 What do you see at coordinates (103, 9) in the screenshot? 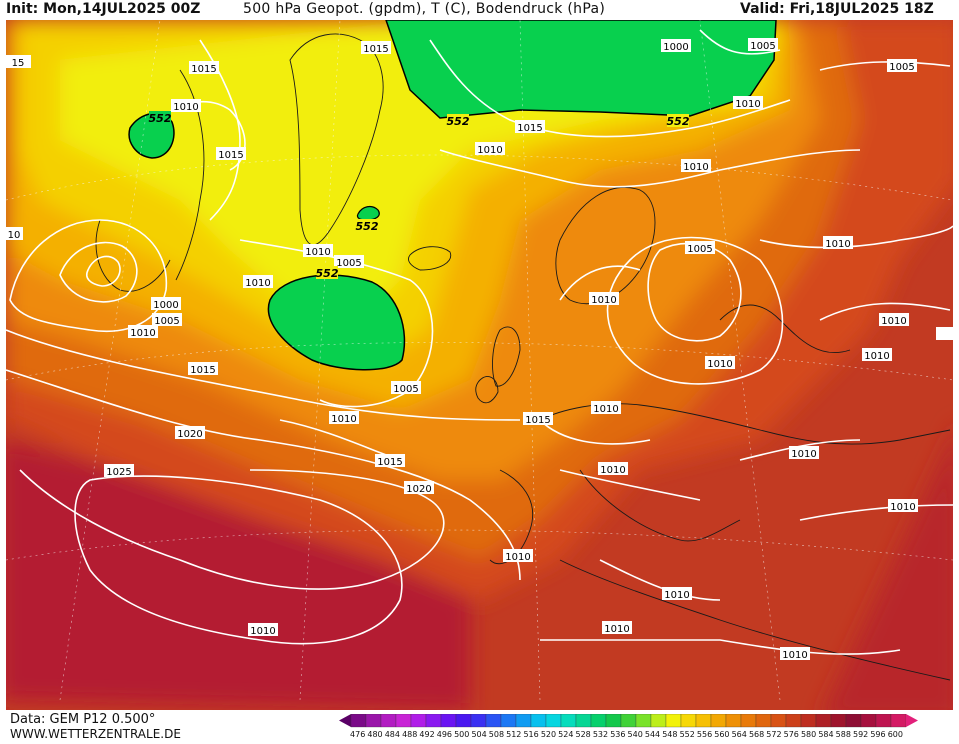
I see `init-time-label: Init: Mon,14JUL2025 00Z` at bounding box center [103, 9].